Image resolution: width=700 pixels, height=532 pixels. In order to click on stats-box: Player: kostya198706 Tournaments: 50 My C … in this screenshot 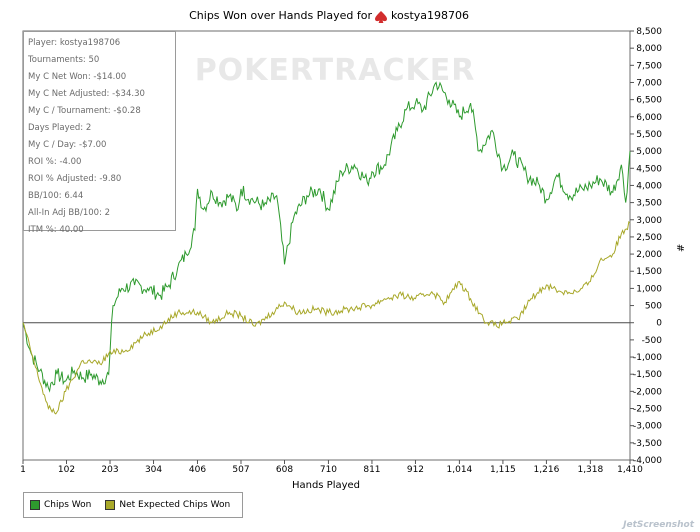, I will do `click(99, 133)`.